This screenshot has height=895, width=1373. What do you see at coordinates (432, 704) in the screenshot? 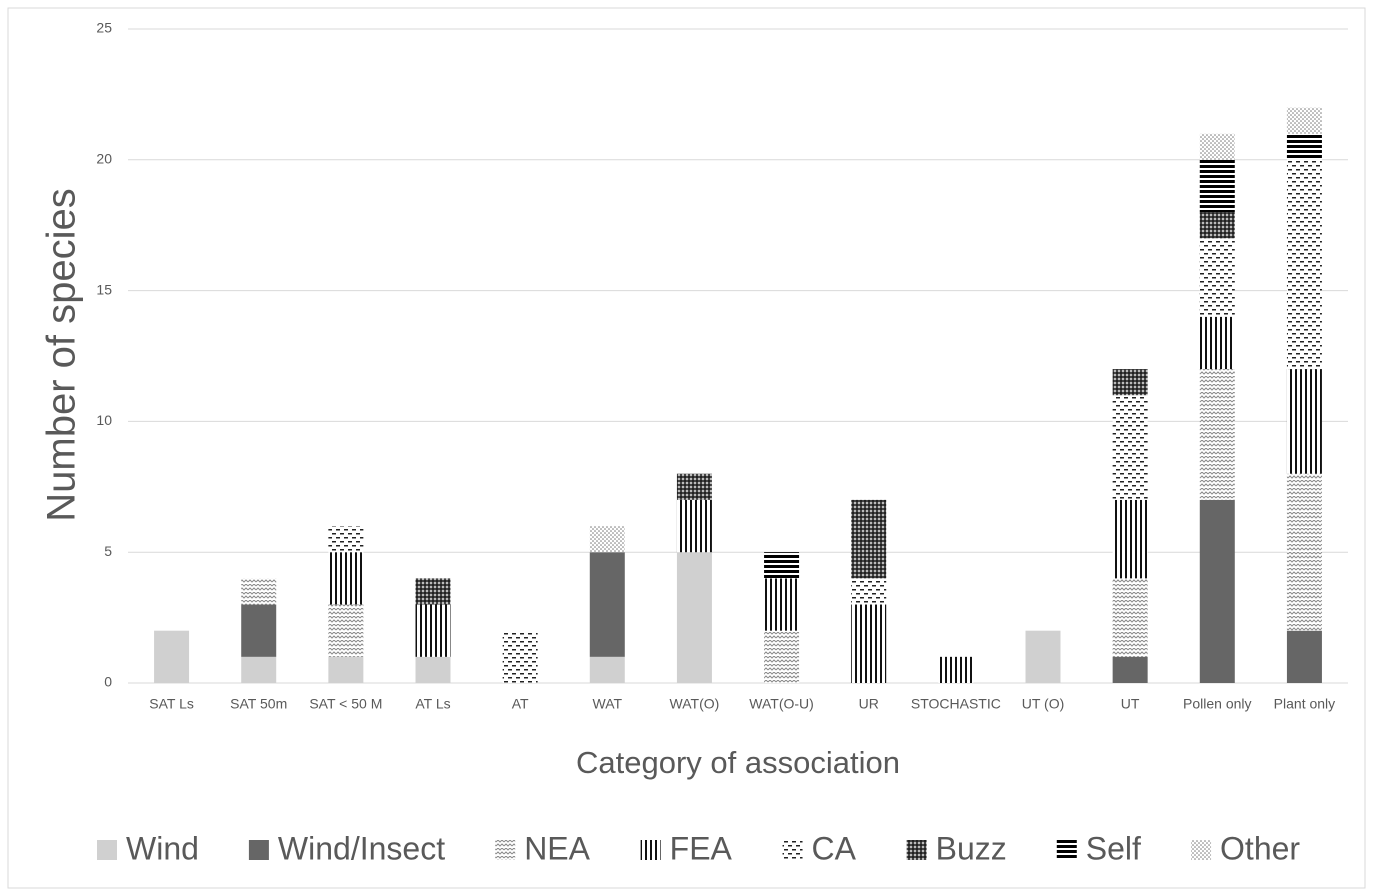
I see `x-tick-label: AT Ls` at bounding box center [432, 704].